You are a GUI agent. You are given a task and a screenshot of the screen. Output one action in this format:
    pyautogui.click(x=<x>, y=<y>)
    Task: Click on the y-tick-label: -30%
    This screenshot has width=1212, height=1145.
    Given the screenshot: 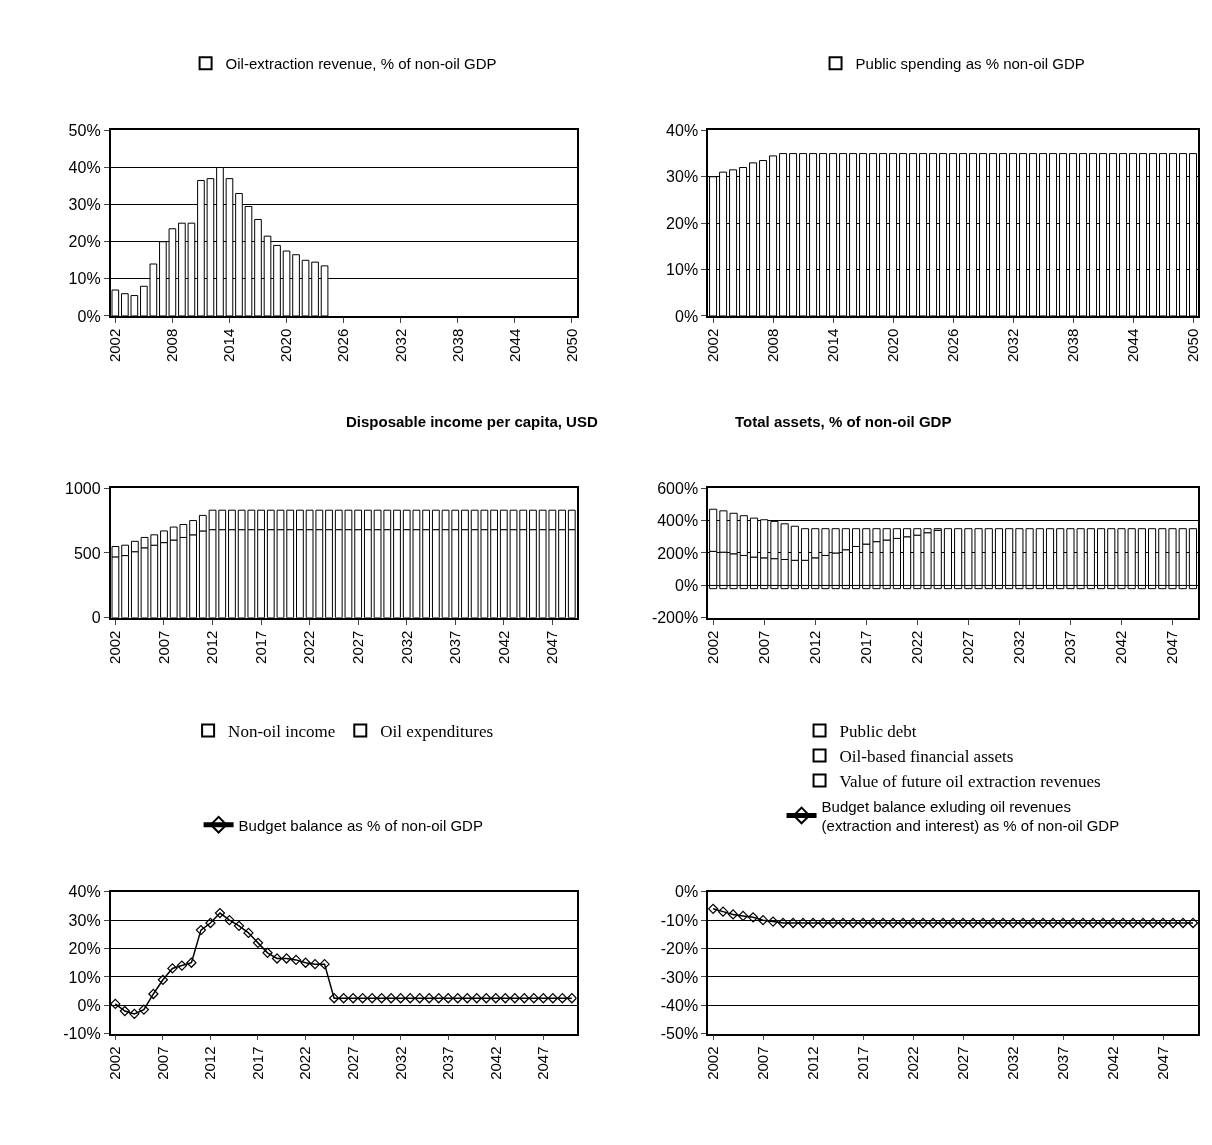 What is the action you would take?
    pyautogui.click(x=679, y=977)
    